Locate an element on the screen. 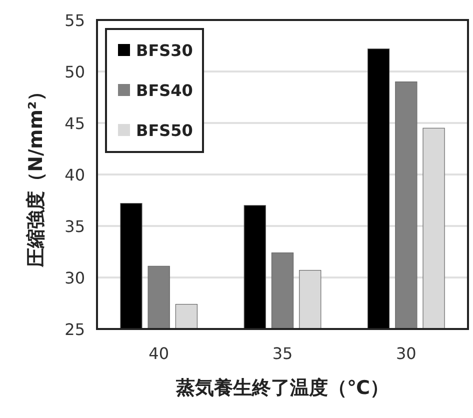 This screenshot has width=473, height=418. x-axis-title: 蒸気養生終了温度（℃） is located at coordinates (282, 388).